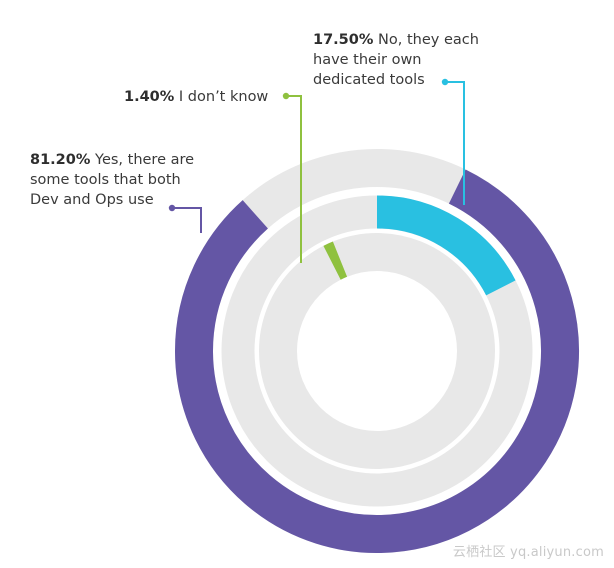 Image resolution: width=614 pixels, height=568 pixels. Describe the element at coordinates (92, 200) in the screenshot. I see `label-yes-text-line-3: Dev and Ops use` at that location.